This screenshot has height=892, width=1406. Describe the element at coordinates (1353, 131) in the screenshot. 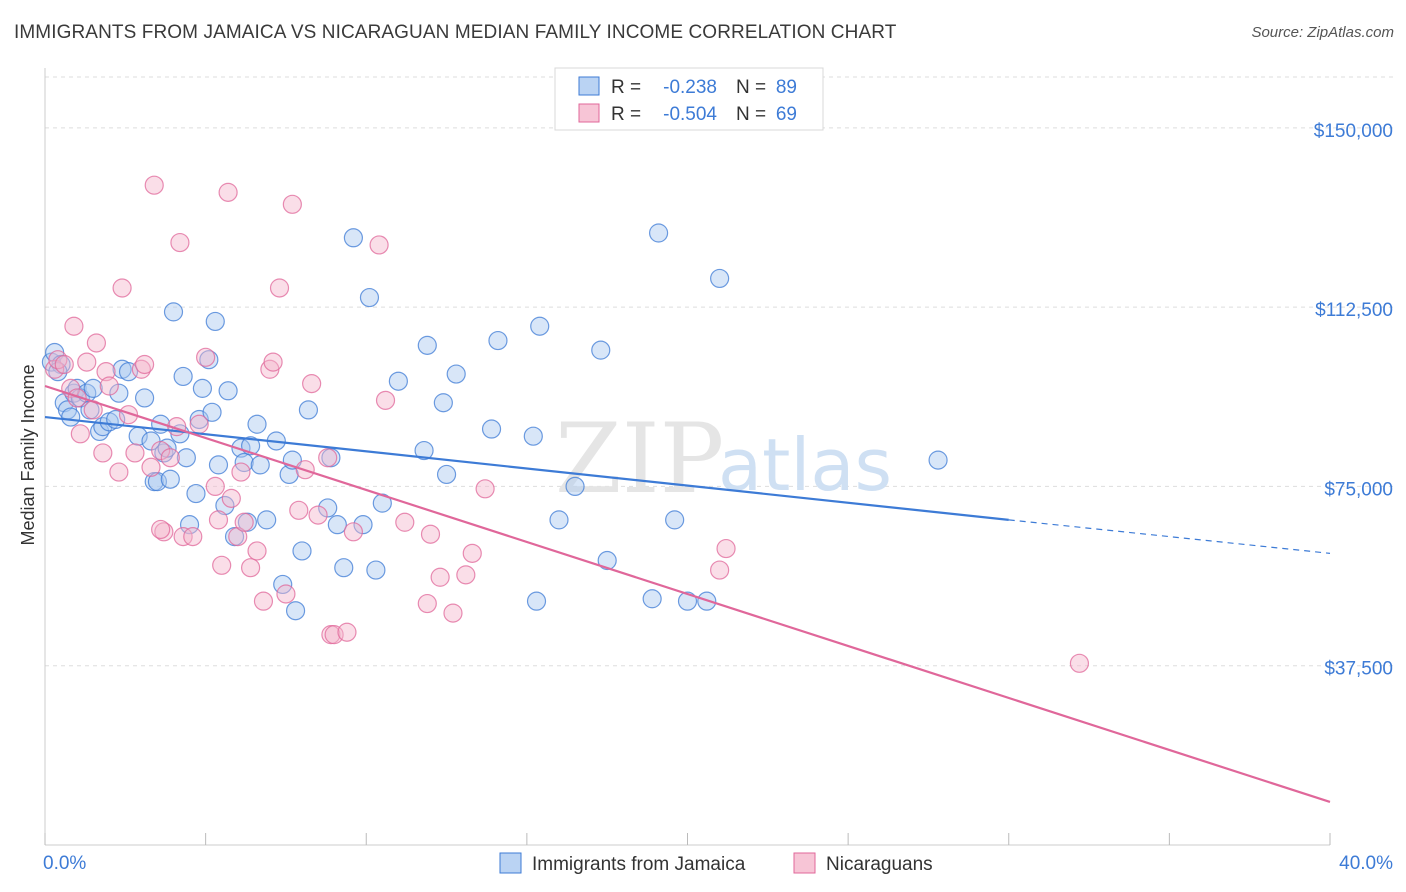

I see `y-tick-label: $150,000` at that location.